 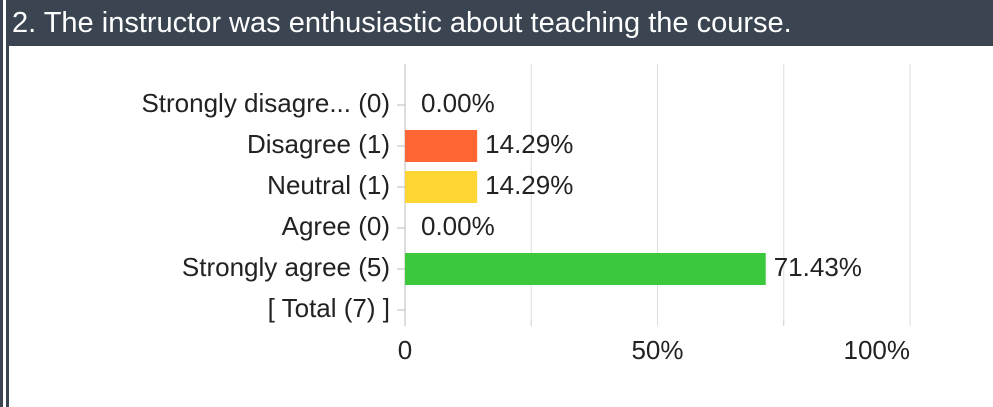 What do you see at coordinates (286, 267) in the screenshot?
I see `y-tick-label: Strongly agree (5)` at bounding box center [286, 267].